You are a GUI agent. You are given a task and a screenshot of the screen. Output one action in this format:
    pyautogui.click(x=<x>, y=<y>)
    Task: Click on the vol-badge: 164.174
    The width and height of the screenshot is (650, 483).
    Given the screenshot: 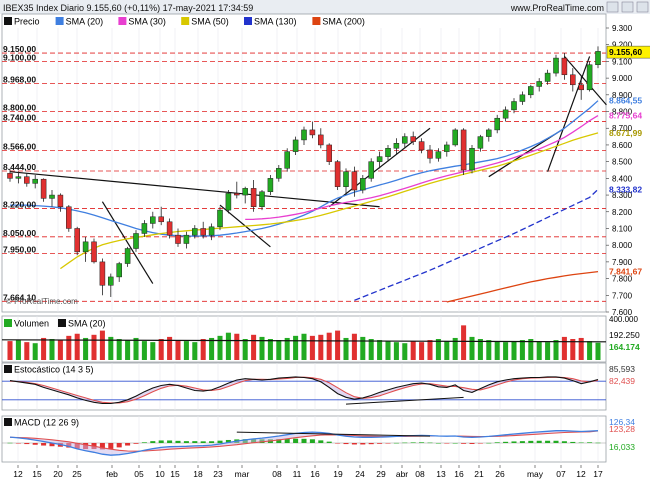 What is the action you would take?
    pyautogui.click(x=624, y=347)
    